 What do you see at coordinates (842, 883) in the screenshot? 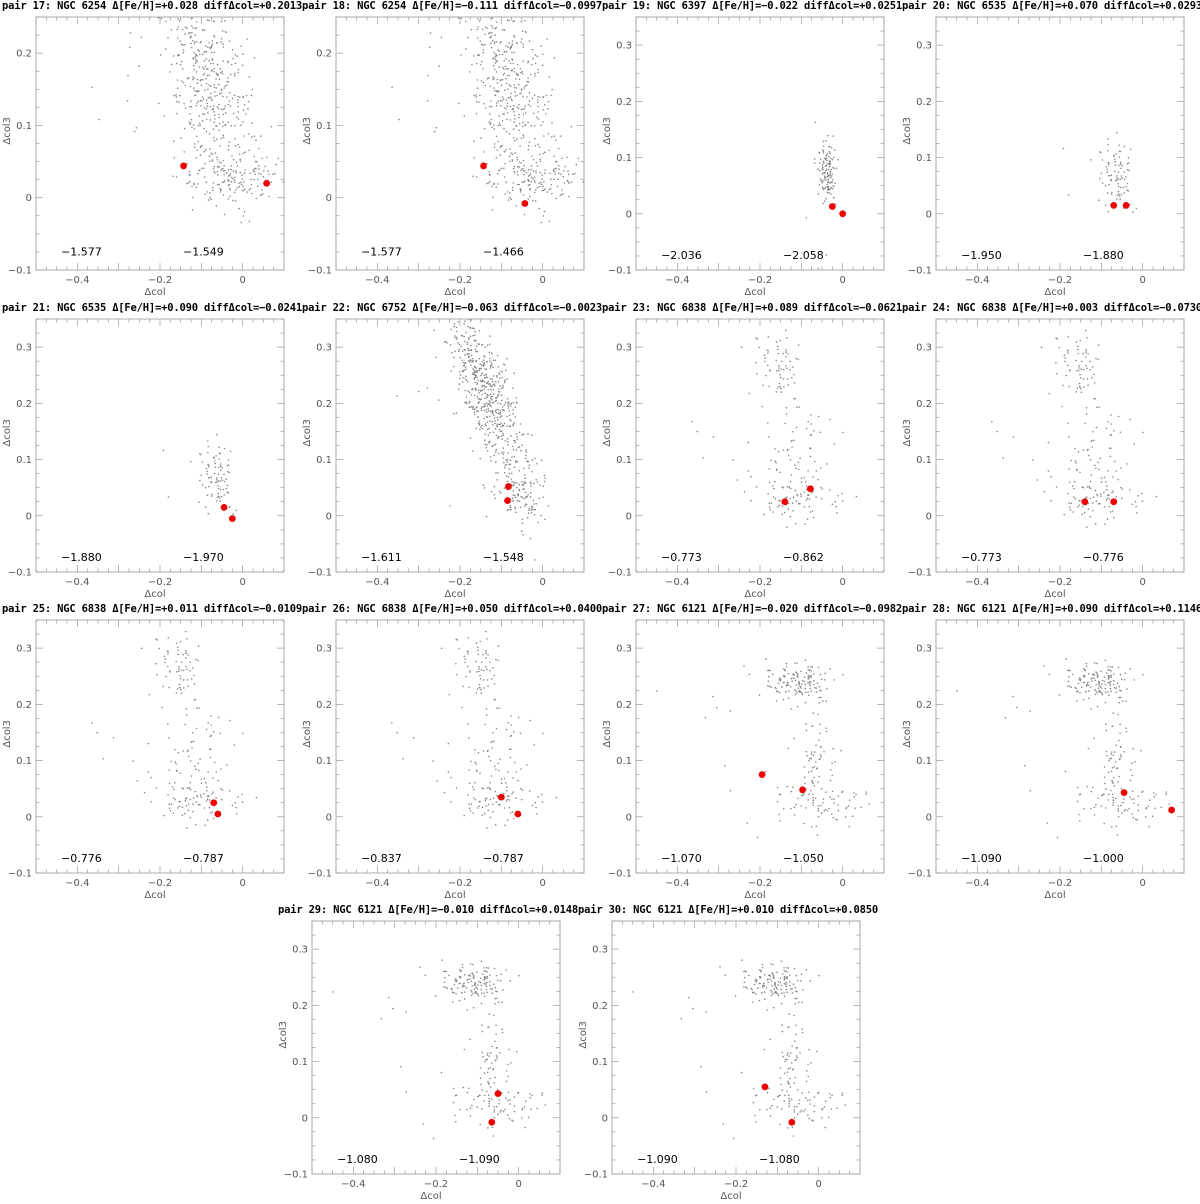
I see `x-tick-label: 0` at bounding box center [842, 883].